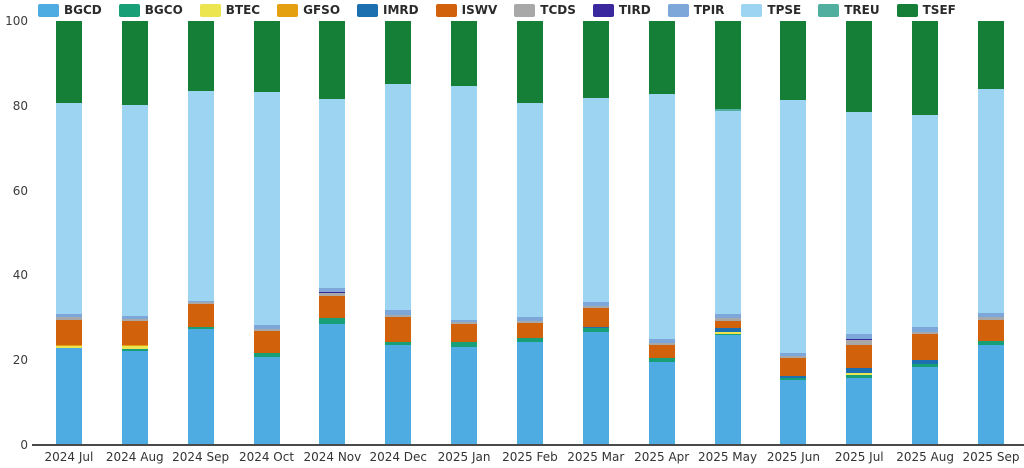 This screenshot has width=1024, height=468. Describe the element at coordinates (991, 457) in the screenshot. I see `x-axis-label: 2025 Sep` at that location.